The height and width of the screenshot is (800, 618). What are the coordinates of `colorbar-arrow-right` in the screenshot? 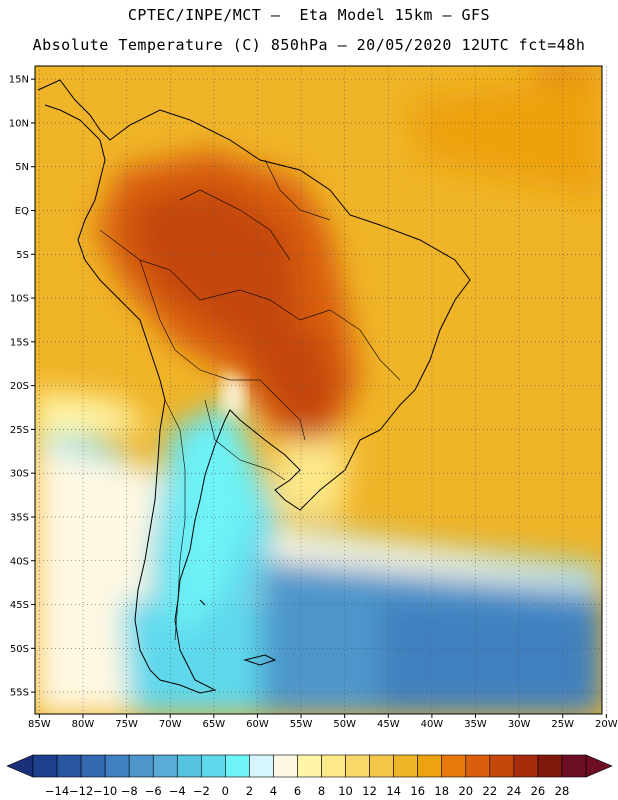 It's located at (599, 766).